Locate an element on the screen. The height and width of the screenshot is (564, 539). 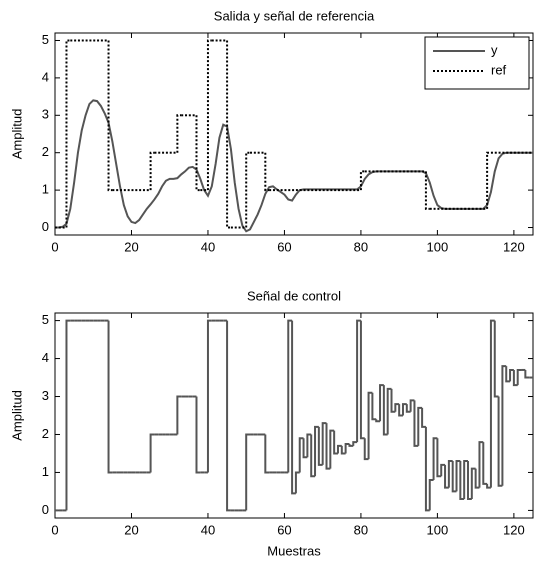
x-tick-label: 60 is located at coordinates (284, 529).